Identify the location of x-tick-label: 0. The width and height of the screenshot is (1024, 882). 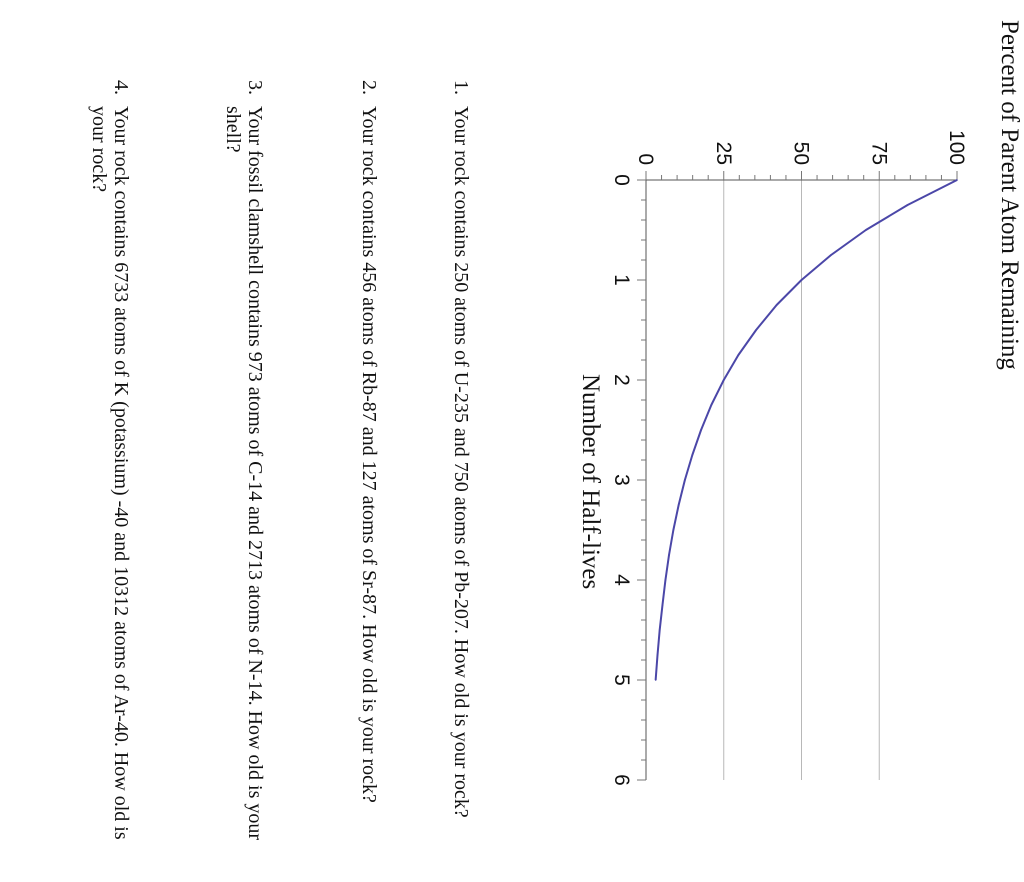
(621, 180).